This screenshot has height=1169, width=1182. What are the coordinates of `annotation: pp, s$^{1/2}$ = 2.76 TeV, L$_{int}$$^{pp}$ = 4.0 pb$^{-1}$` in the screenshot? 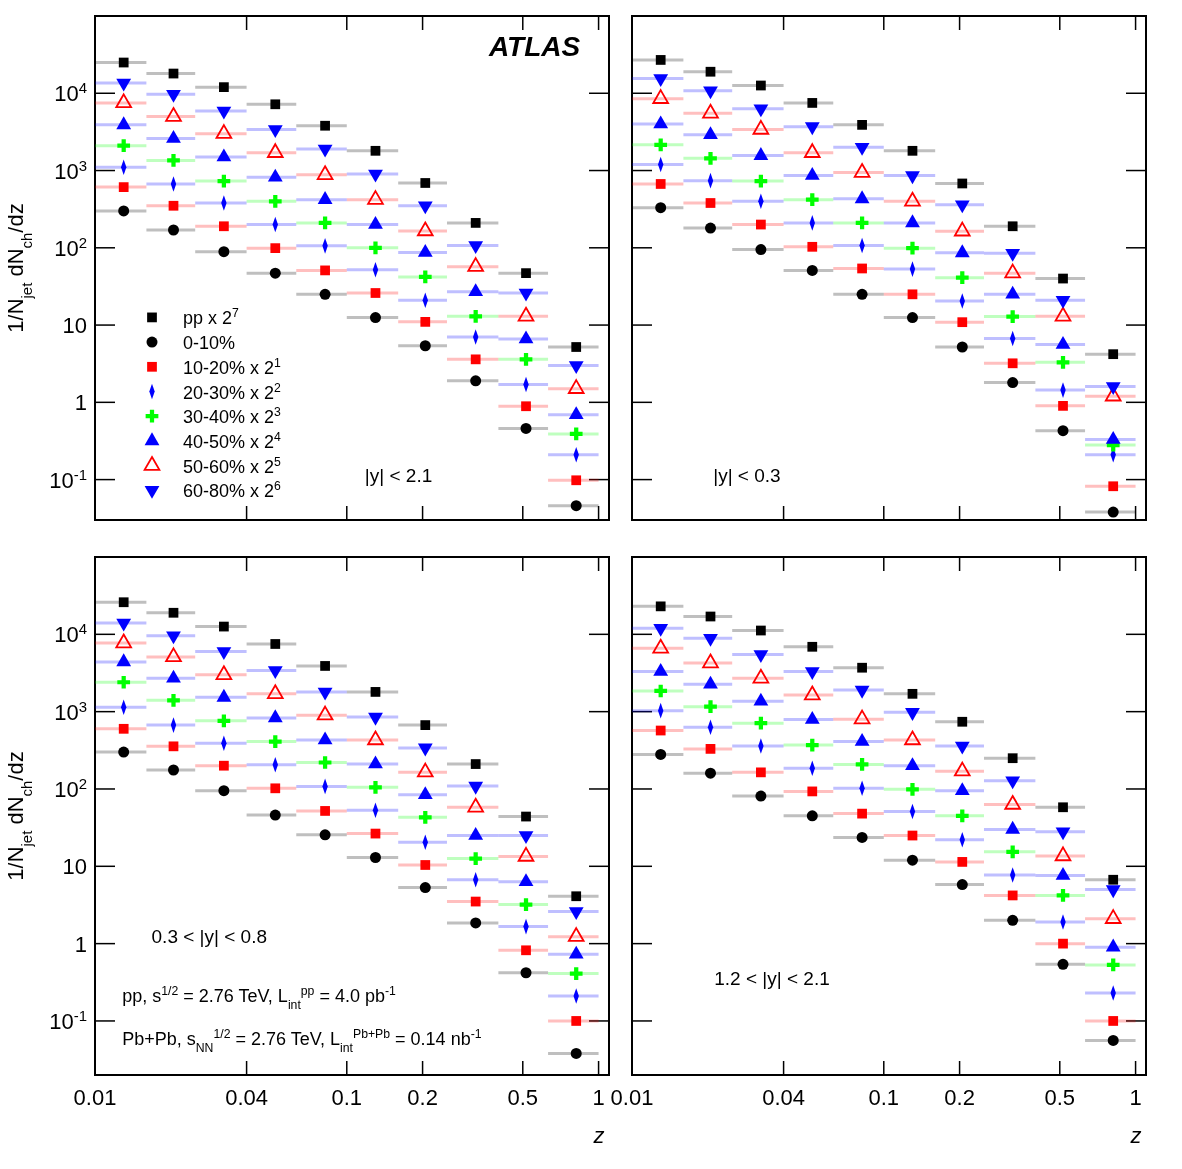 It's located at (259, 998).